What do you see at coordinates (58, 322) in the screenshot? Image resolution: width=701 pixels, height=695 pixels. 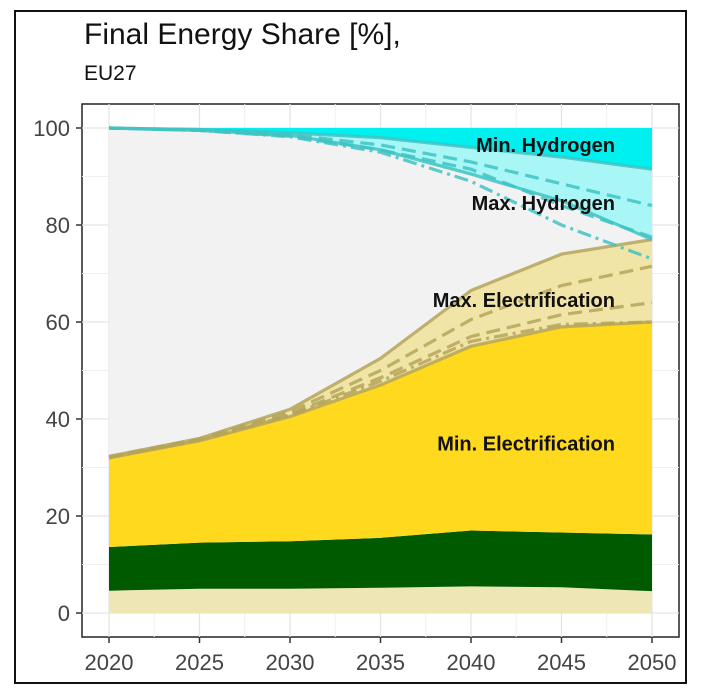 I see `y-tick-label: 60` at bounding box center [58, 322].